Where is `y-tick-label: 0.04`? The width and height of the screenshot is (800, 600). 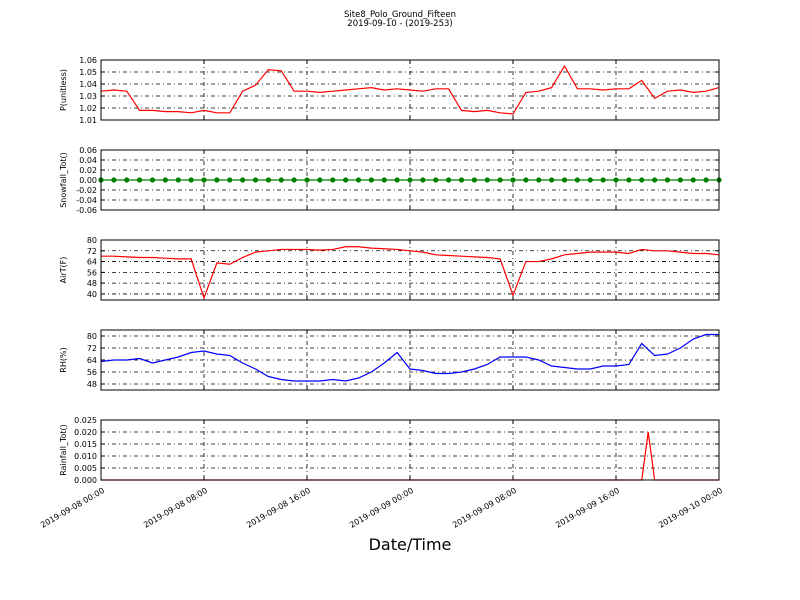
y-tick-label: 0.04 is located at coordinates (88, 160).